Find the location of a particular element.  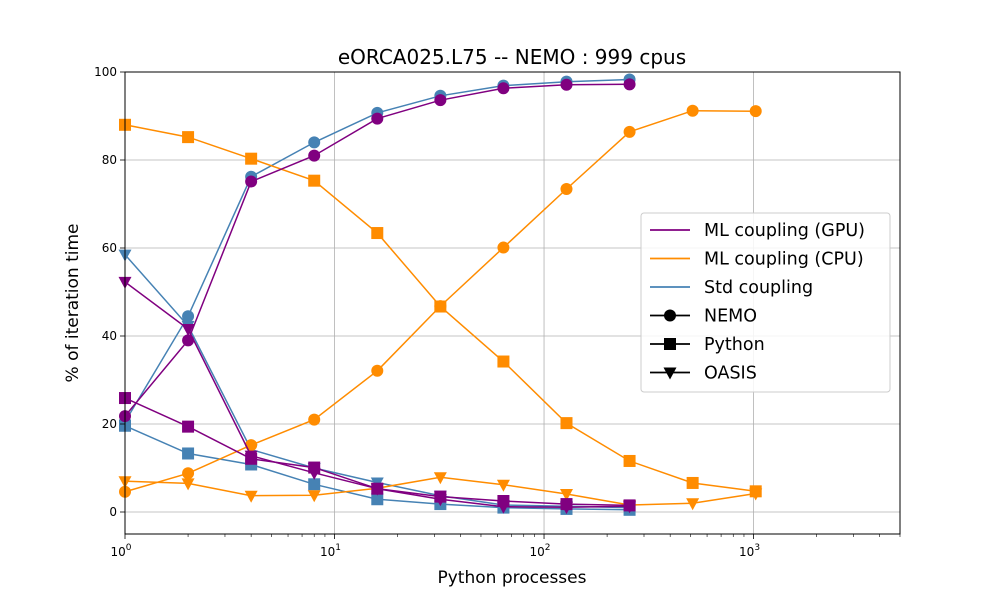

legend-label: NEMO is located at coordinates (730, 317).